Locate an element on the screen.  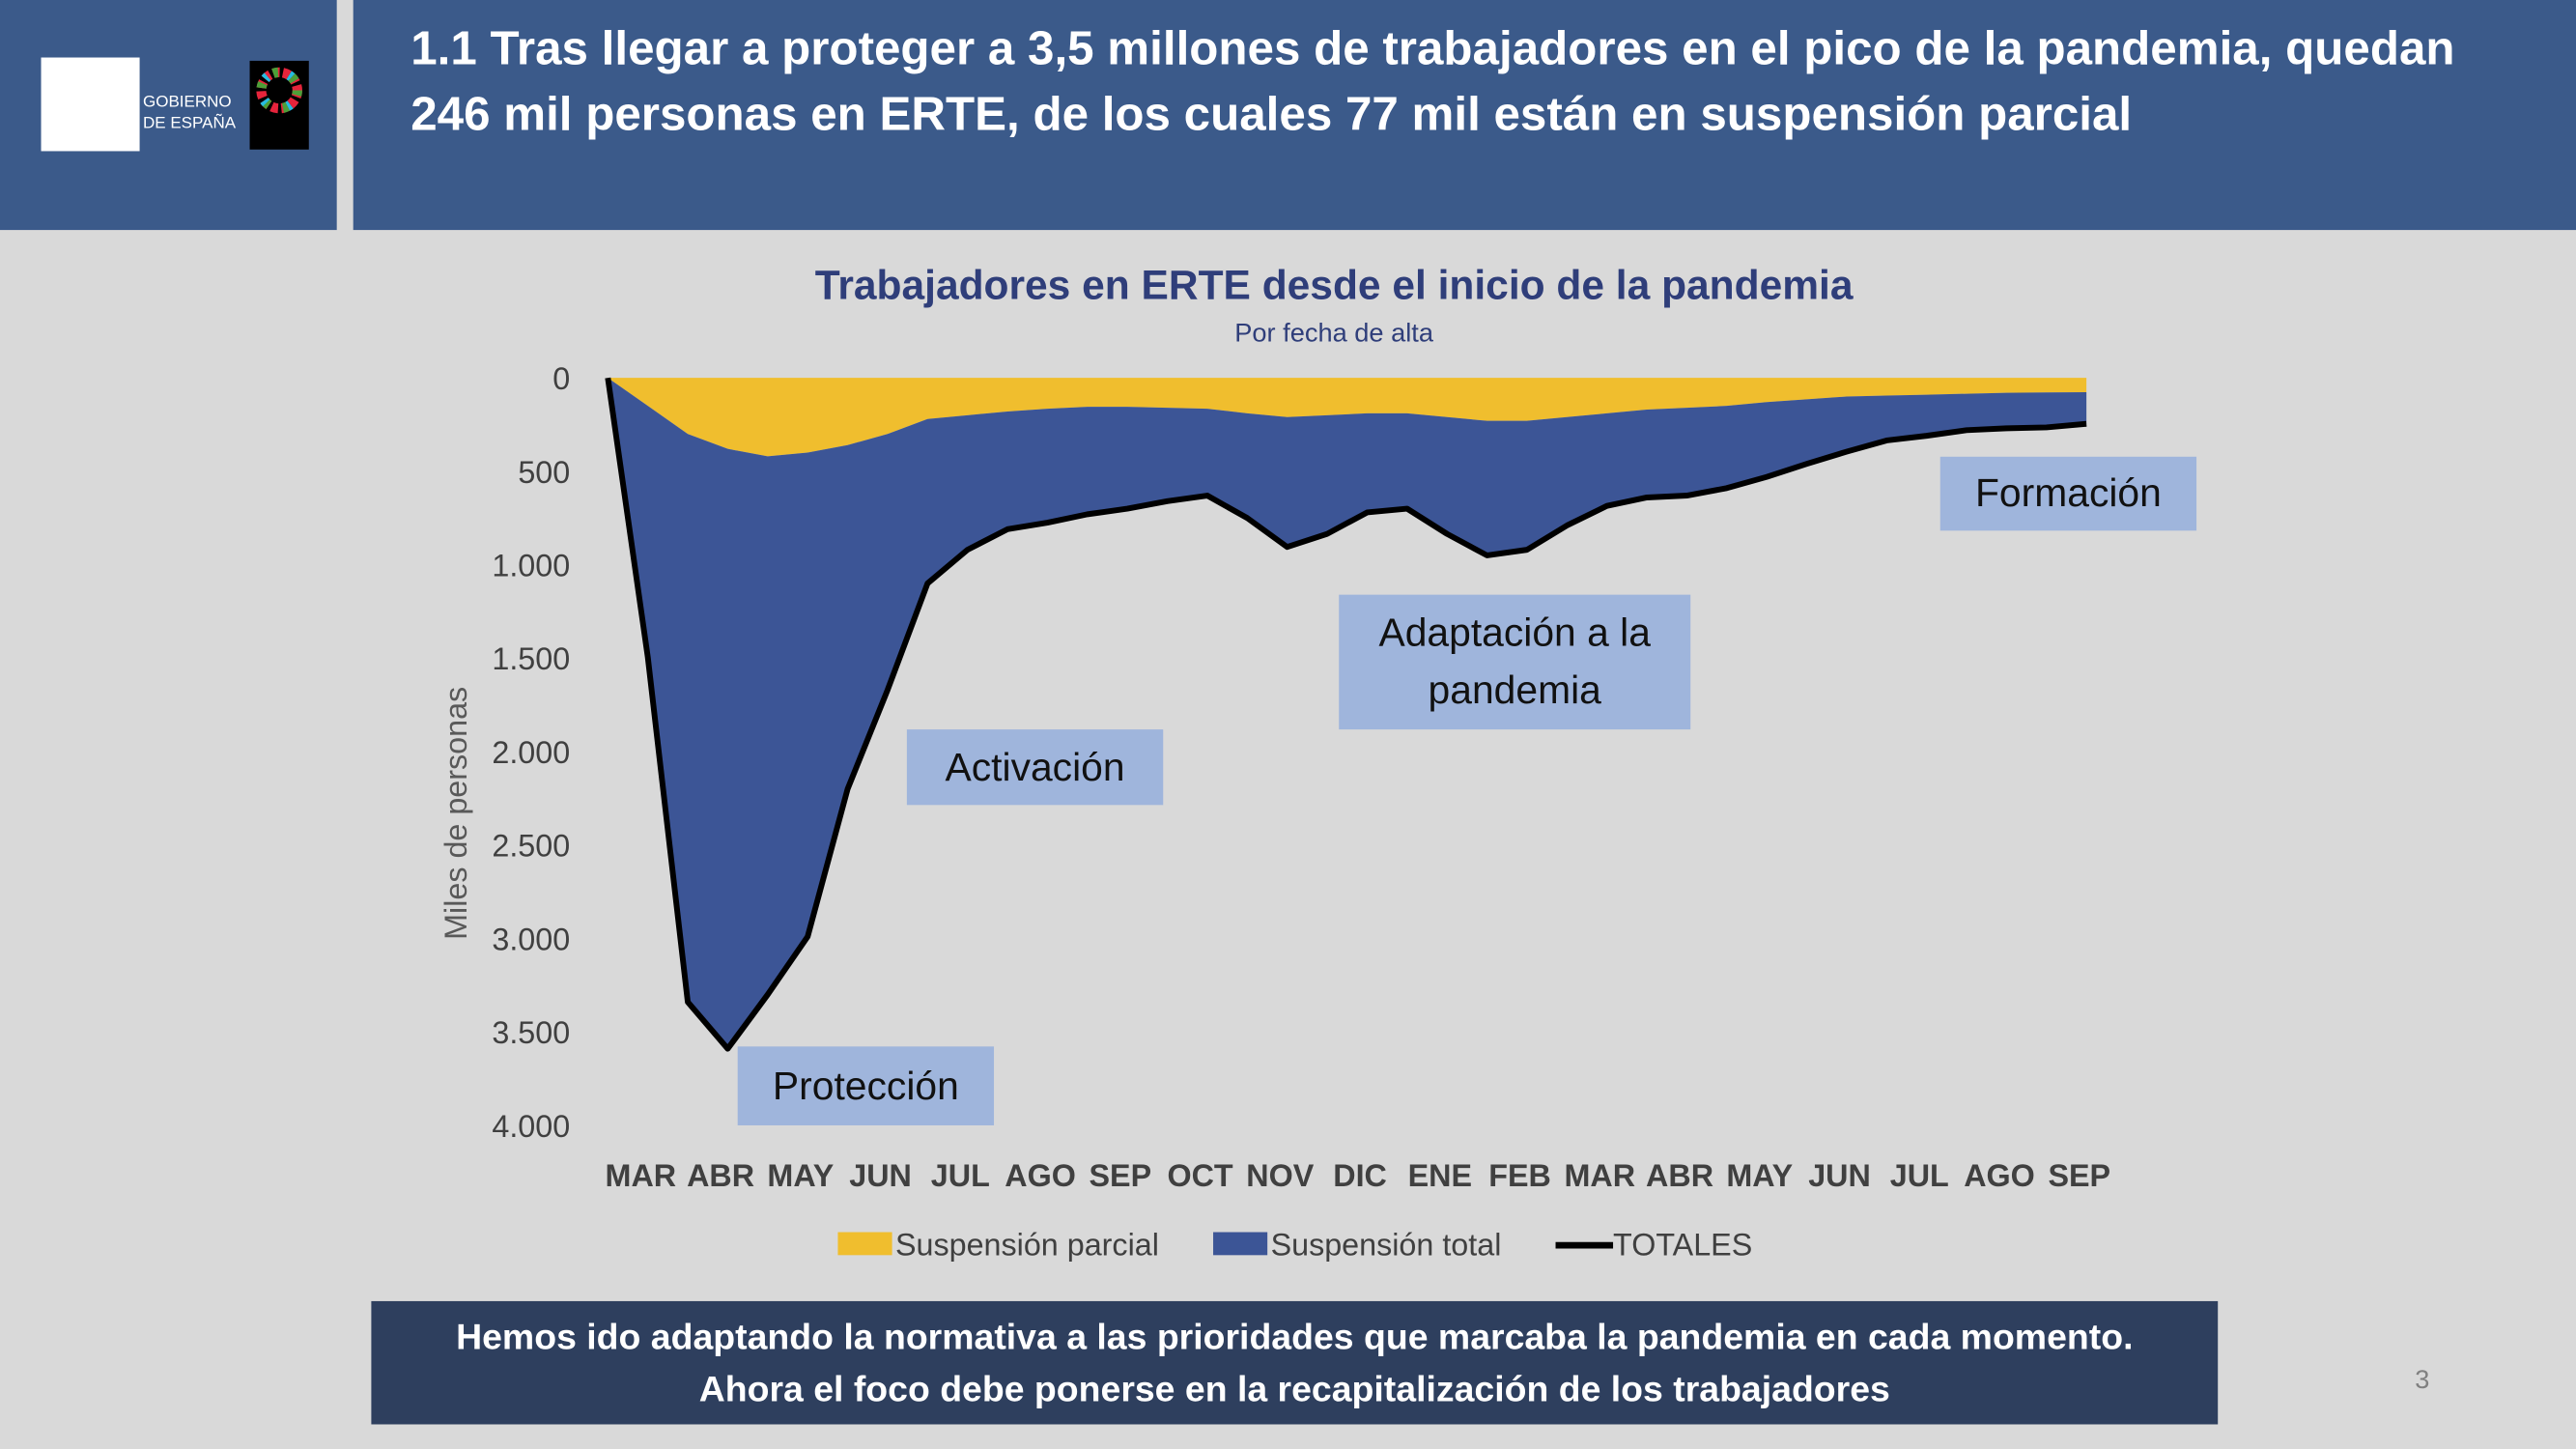
y-tick-label: 1.500 is located at coordinates (531, 658).